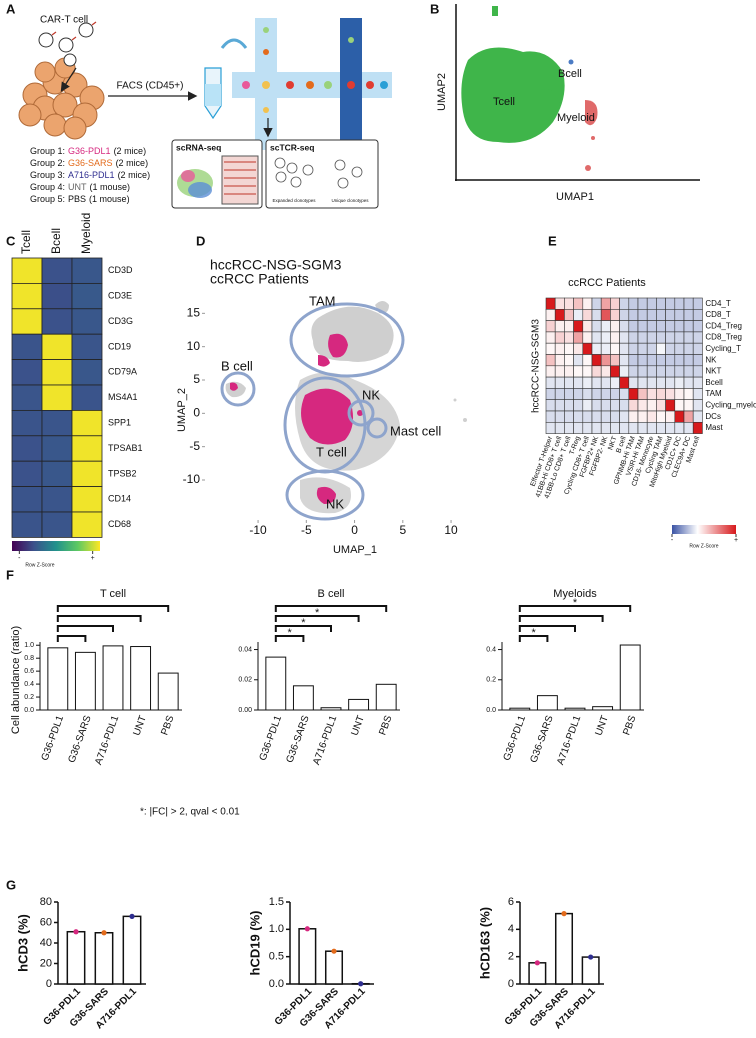 This screenshot has width=756, height=1038. I want to click on panel-label: F, so click(10, 574).